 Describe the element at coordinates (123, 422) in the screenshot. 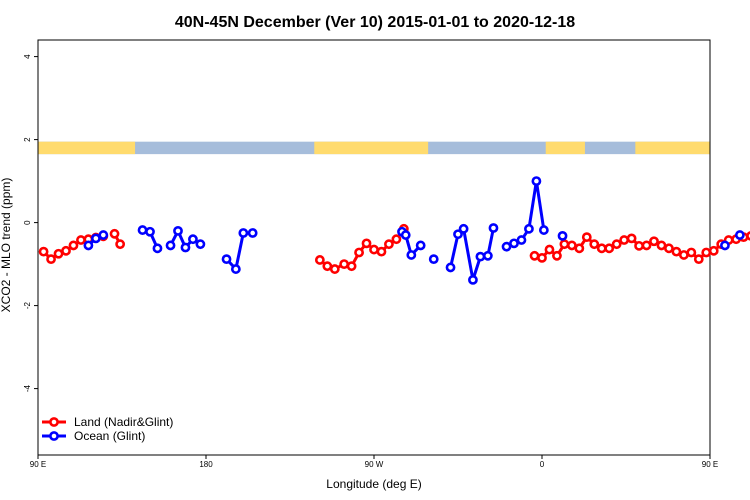

I see `legend-label: Land (Nadir&Glint)` at that location.